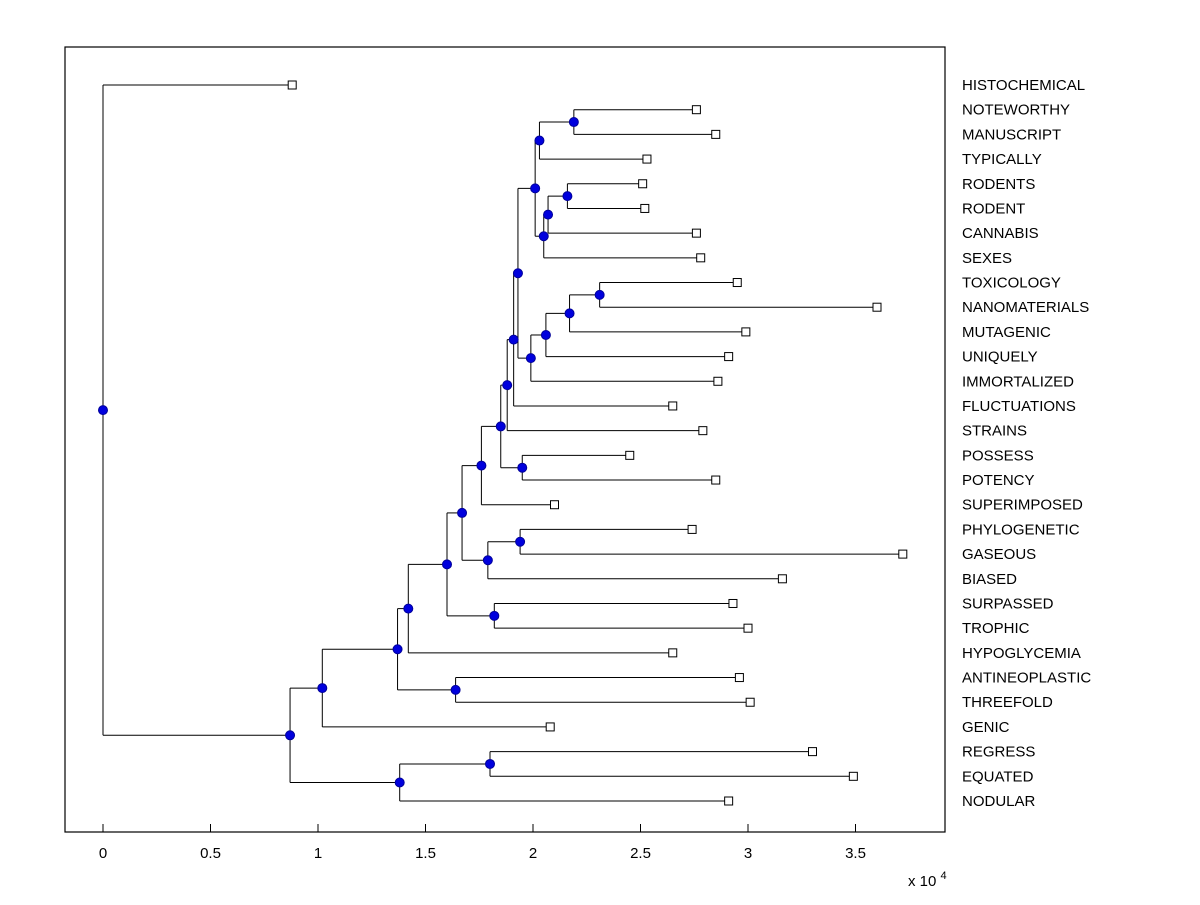 This screenshot has height=905, width=1200. Describe the element at coordinates (998, 752) in the screenshot. I see `leaf-label: REGRESS` at that location.